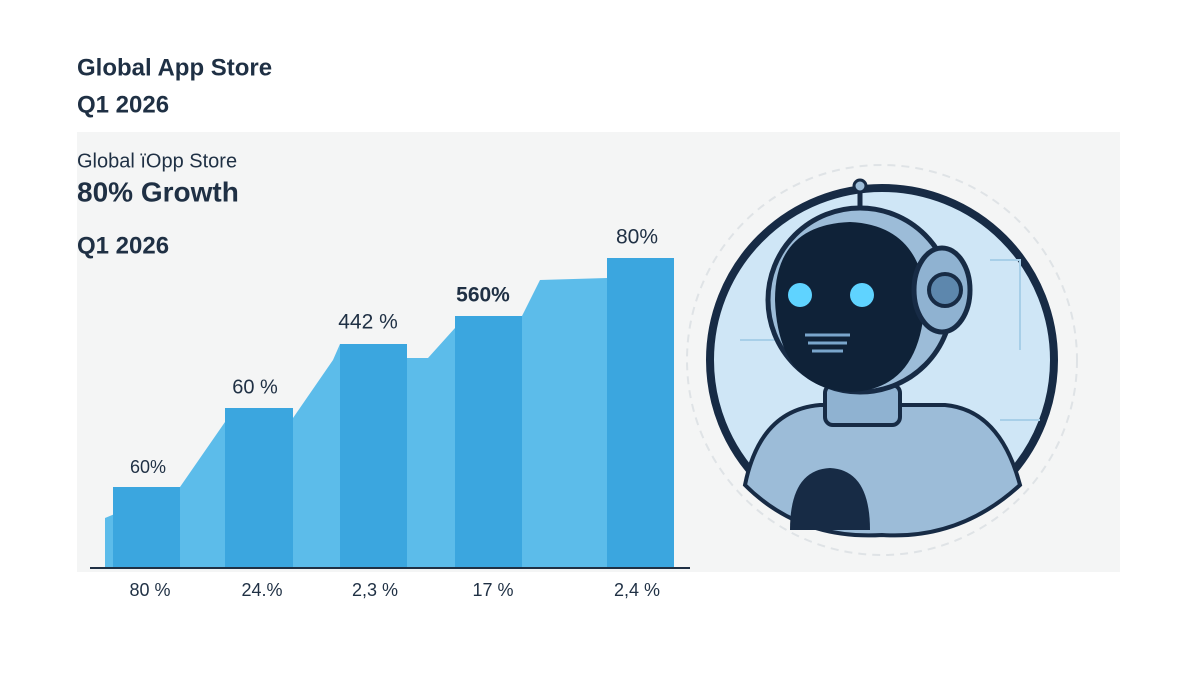  Describe the element at coordinates (492, 590) in the screenshot. I see `axis-label: 17 %` at that location.